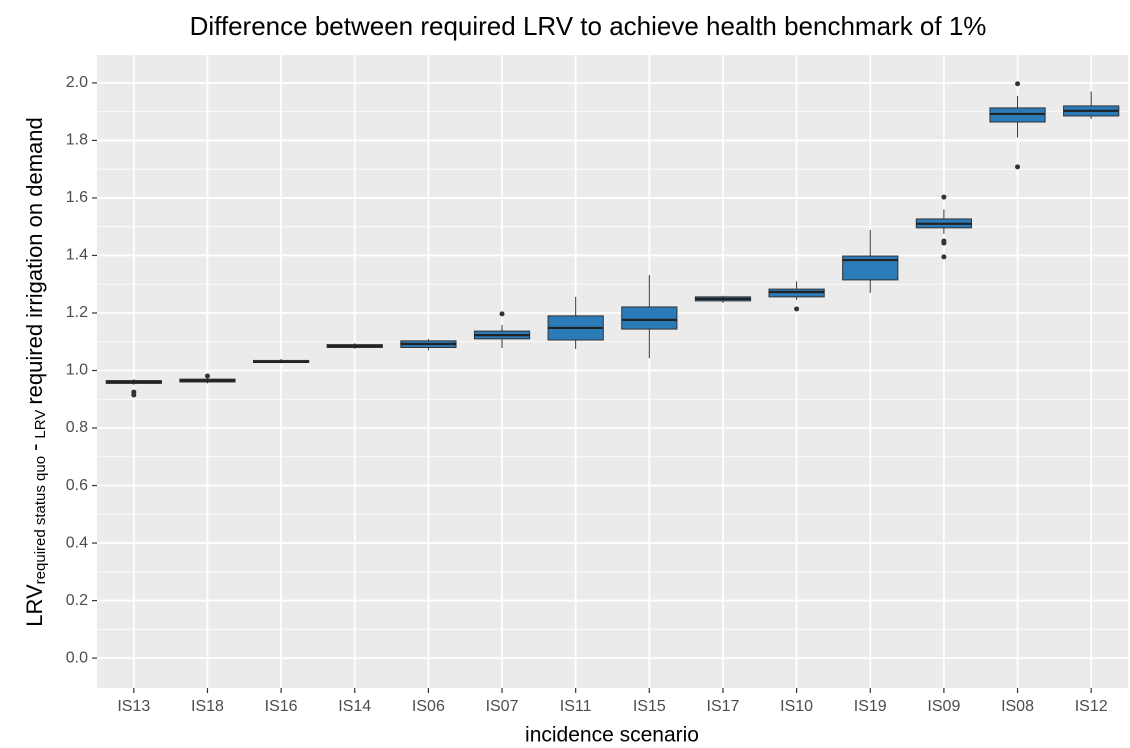  Describe the element at coordinates (612, 735) in the screenshot. I see `x-axis-title: incidence scenario` at that location.